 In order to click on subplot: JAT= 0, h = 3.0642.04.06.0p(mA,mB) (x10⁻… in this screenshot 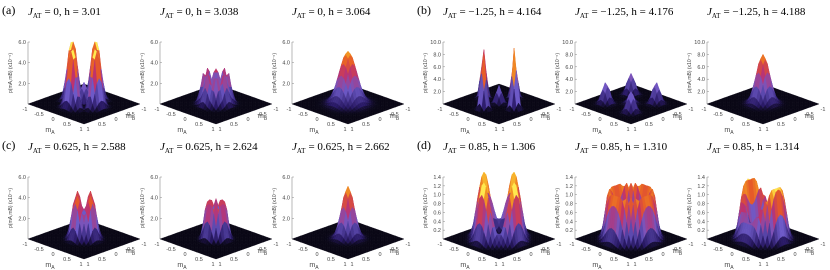, I will do `click(341, 71)`.